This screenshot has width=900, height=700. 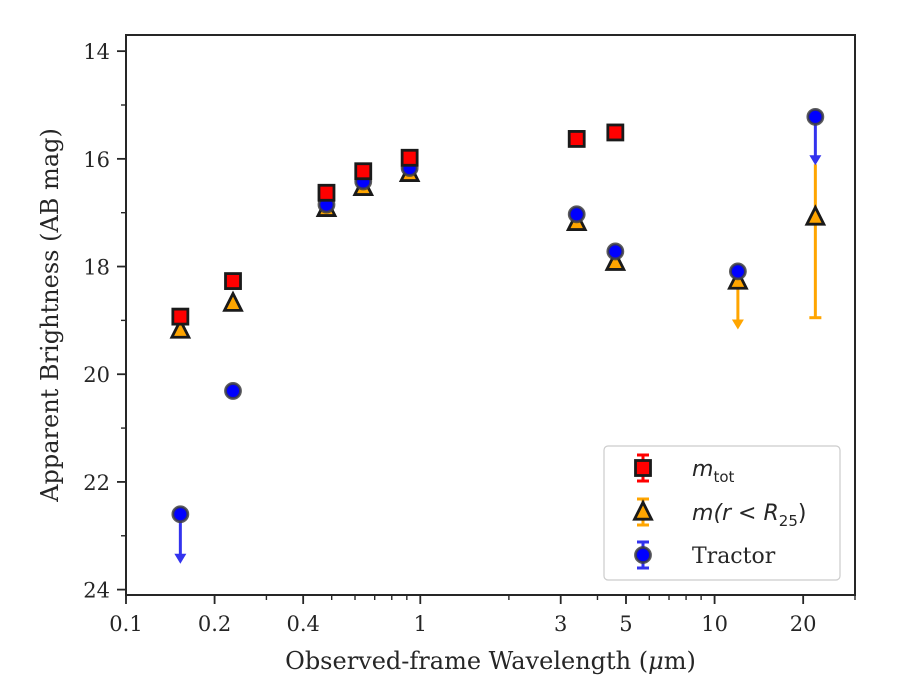 I want to click on legend-label-text: Tractor, so click(x=734, y=556).